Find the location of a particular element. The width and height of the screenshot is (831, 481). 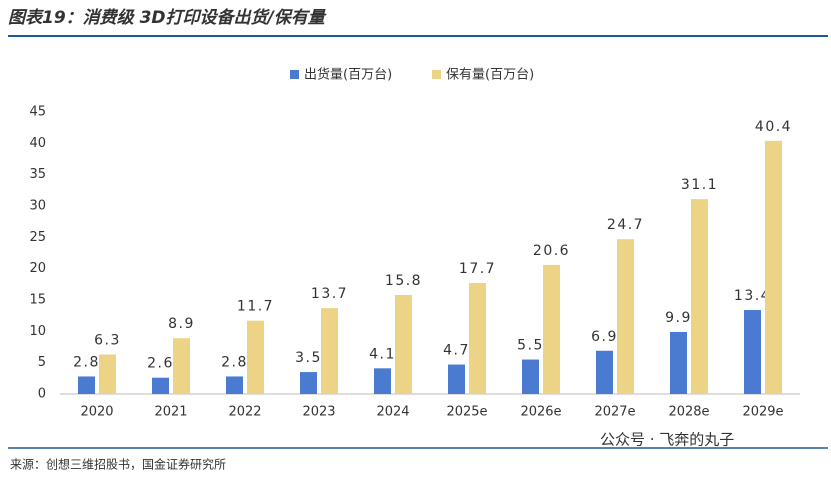

y-tick-label: 5 is located at coordinates (42, 362).